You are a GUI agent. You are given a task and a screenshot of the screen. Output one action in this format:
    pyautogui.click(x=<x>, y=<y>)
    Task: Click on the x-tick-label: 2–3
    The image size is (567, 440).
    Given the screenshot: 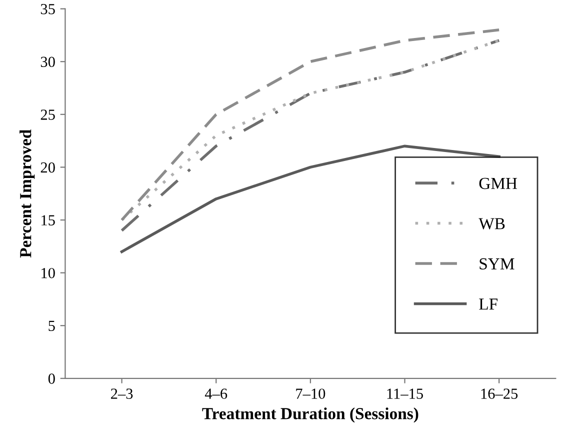 What is the action you would take?
    pyautogui.click(x=122, y=393)
    